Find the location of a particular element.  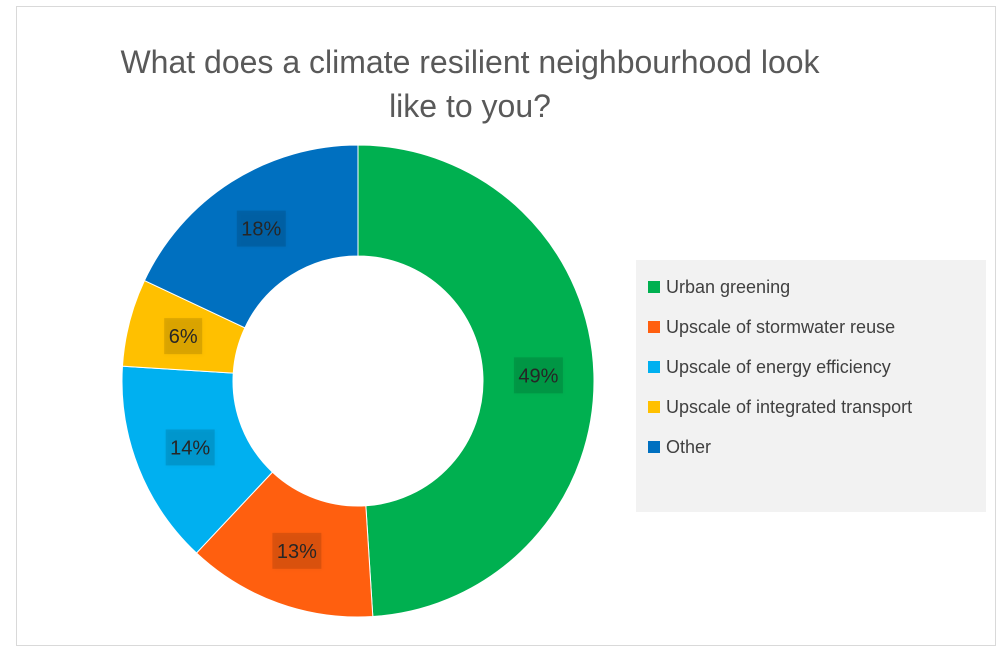

legend-label: Upscale of integrated transport is located at coordinates (789, 406).